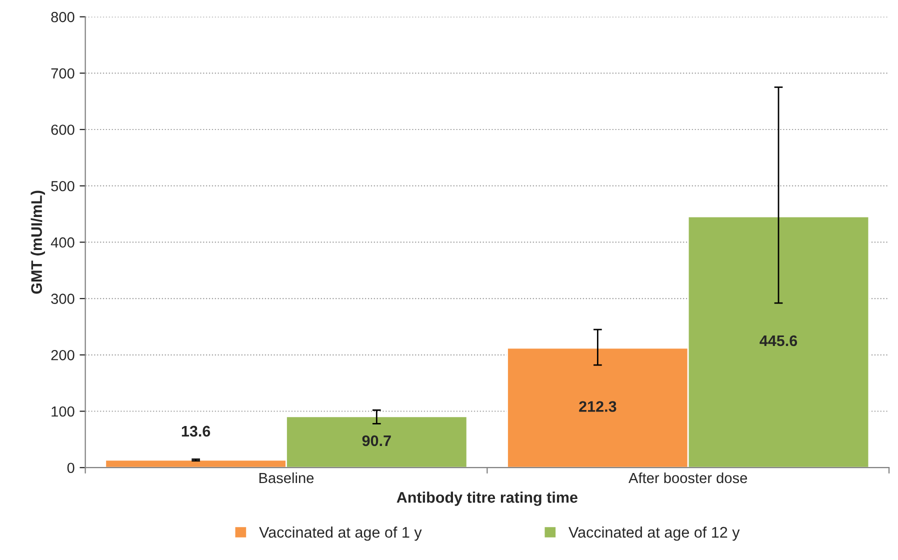 The width and height of the screenshot is (898, 560). What do you see at coordinates (70, 468) in the screenshot?
I see `y-tick-label: 0` at bounding box center [70, 468].